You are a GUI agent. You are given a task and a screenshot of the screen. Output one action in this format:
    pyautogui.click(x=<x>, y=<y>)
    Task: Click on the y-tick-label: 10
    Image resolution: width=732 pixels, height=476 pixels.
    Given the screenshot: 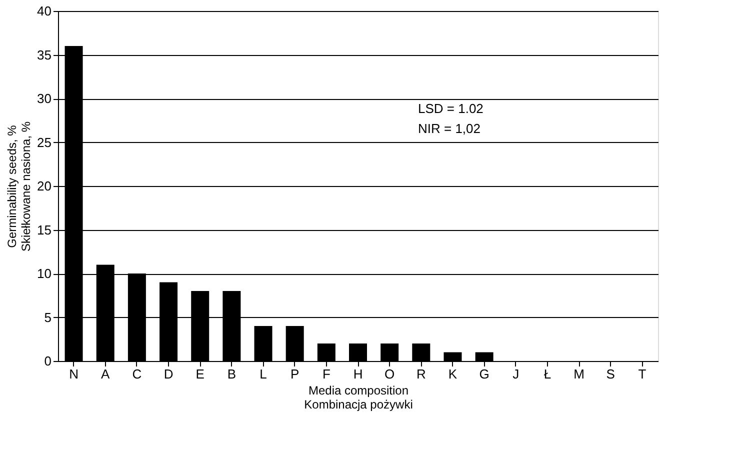 What is the action you would take?
    pyautogui.click(x=44, y=273)
    